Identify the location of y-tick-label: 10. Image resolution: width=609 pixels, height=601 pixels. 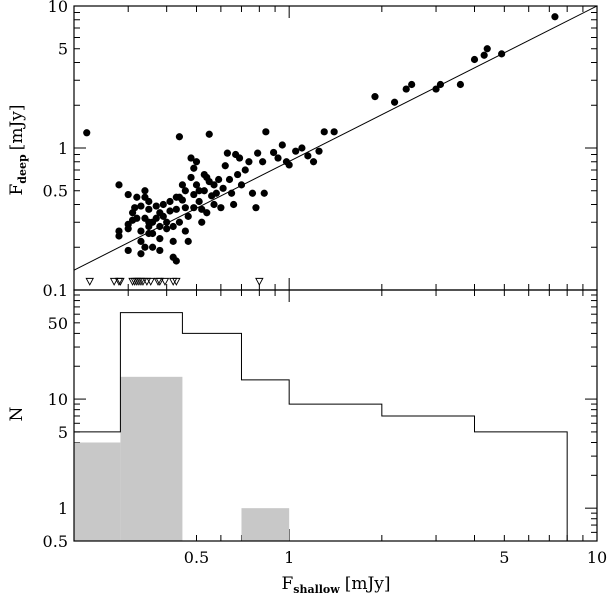
(58, 399).